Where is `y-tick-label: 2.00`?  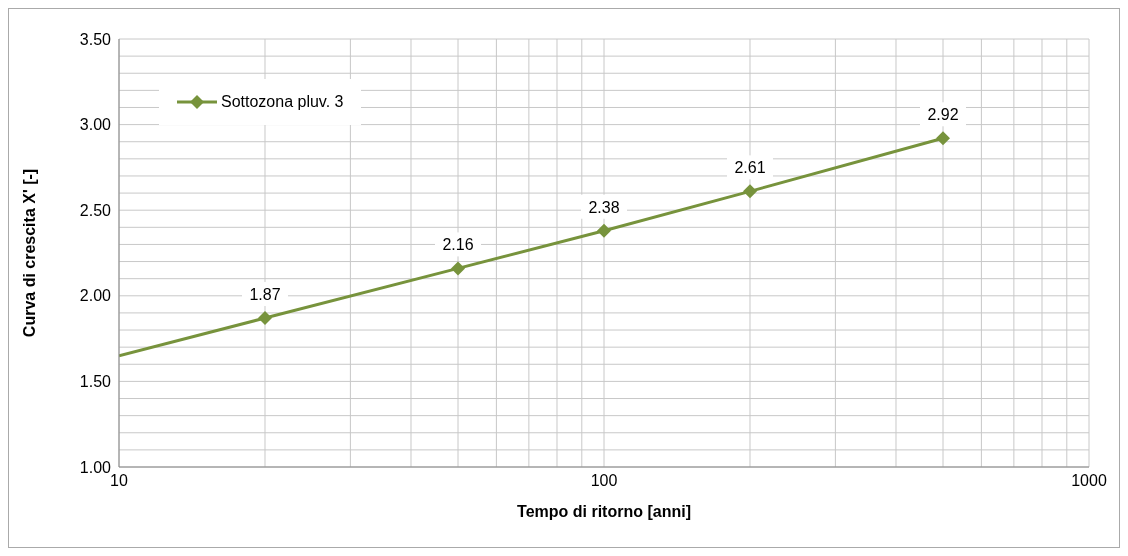
y-tick-label: 2.00 is located at coordinates (95, 296).